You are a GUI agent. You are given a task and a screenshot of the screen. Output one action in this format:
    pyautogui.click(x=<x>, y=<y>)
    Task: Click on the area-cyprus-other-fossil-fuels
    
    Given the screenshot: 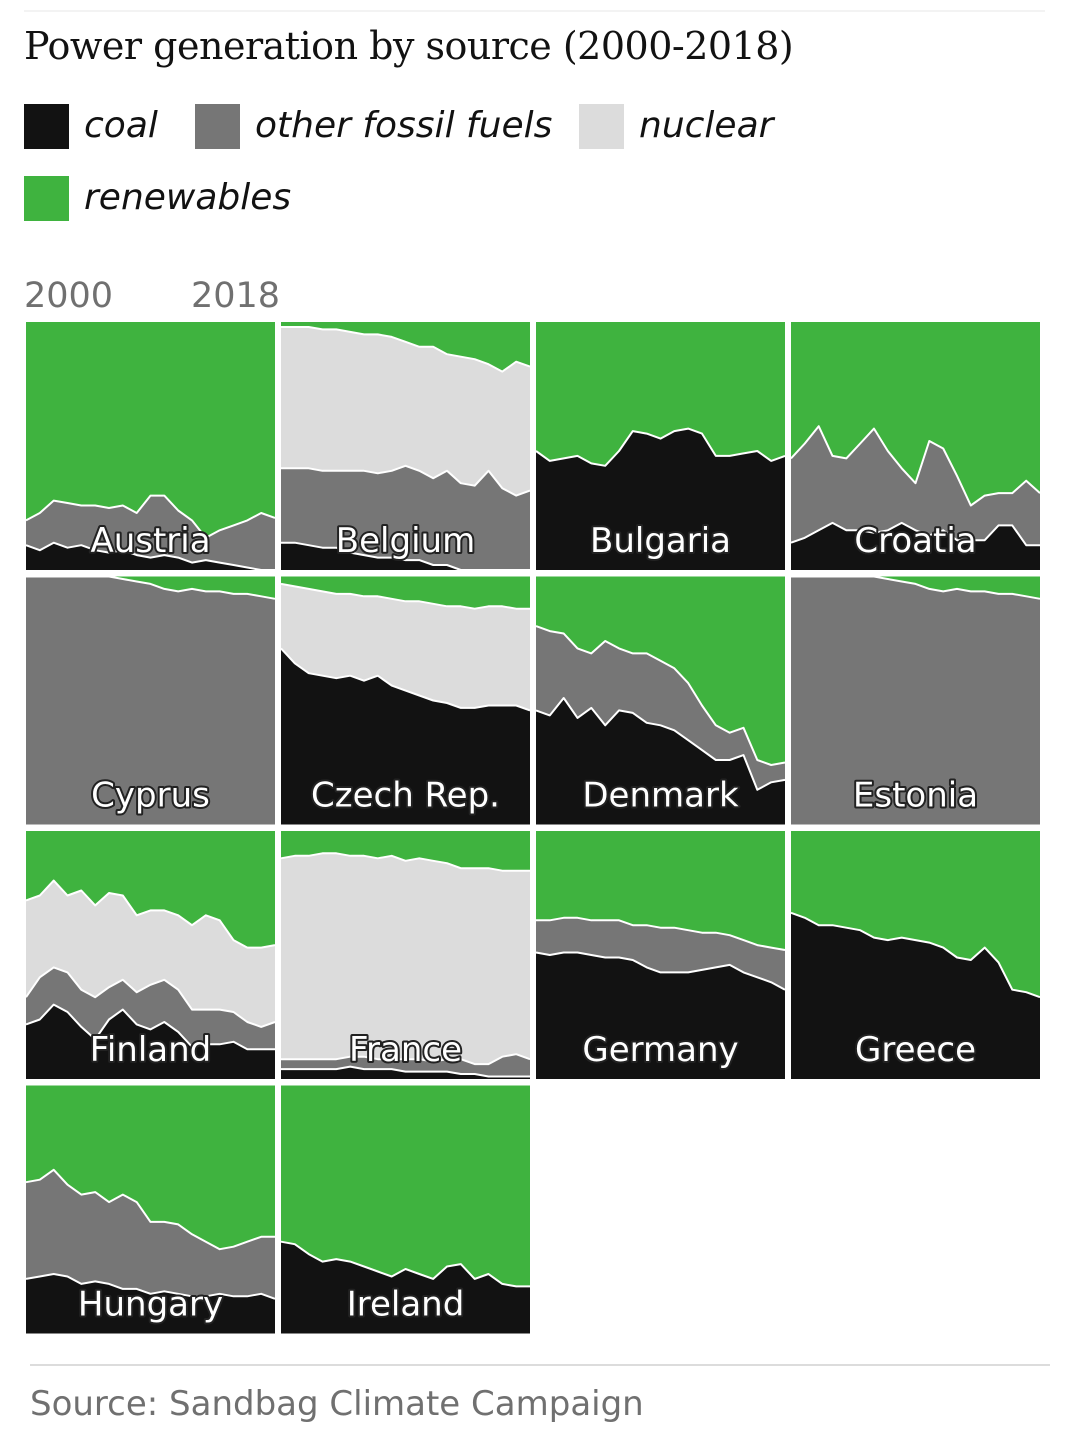 What is the action you would take?
    pyautogui.click(x=150, y=700)
    